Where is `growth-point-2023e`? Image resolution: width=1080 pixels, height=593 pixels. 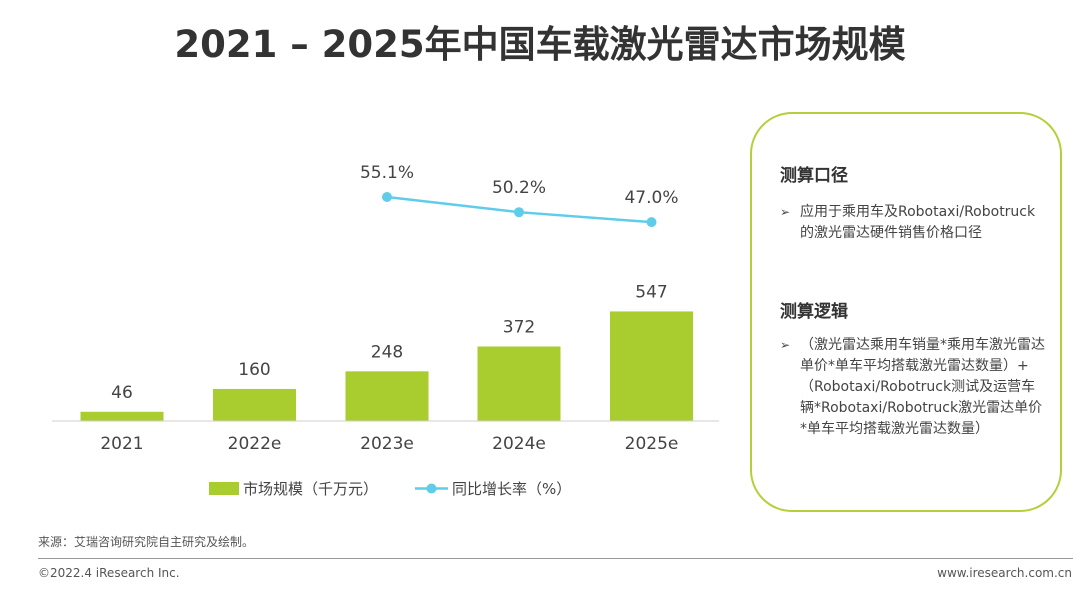 growth-point-2023e is located at coordinates (387, 197).